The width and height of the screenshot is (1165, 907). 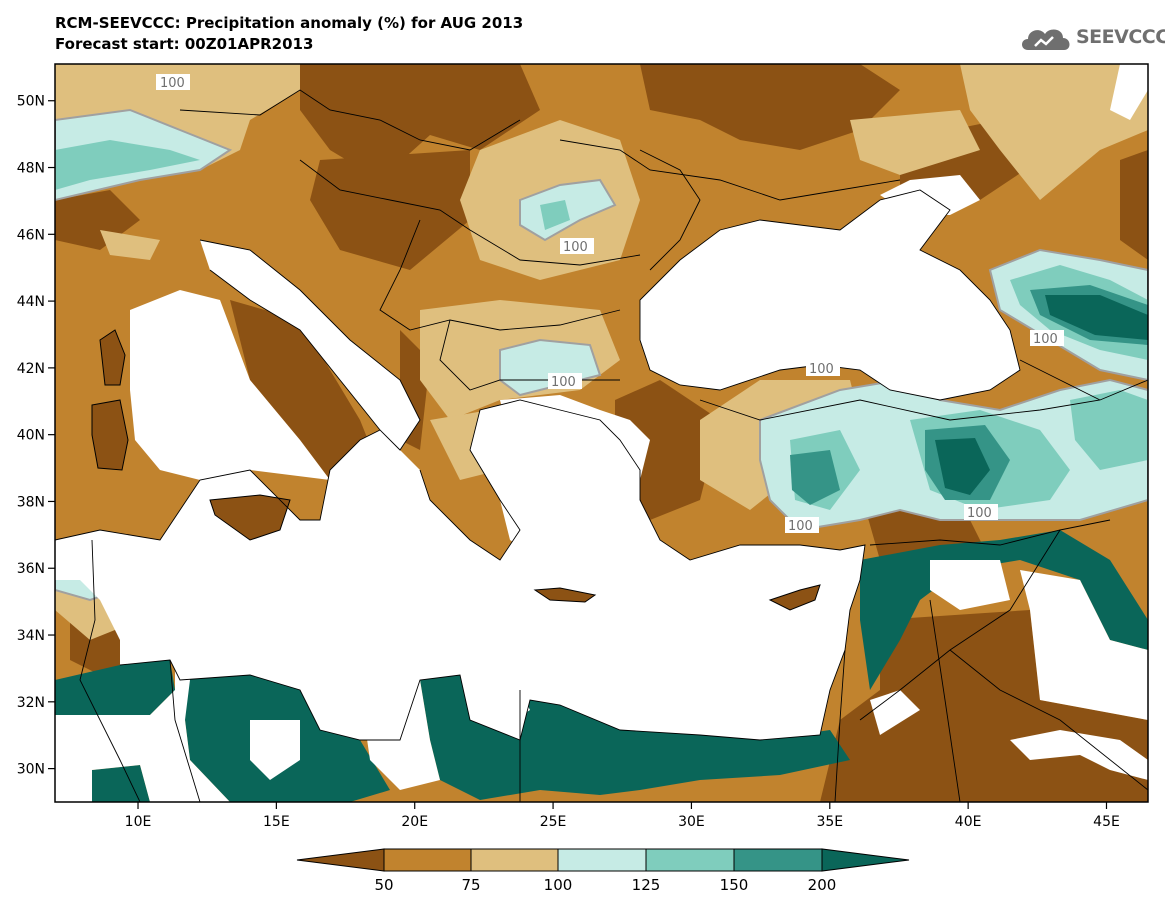 I want to click on lat-tick-label: 30N, so click(x=31, y=770).